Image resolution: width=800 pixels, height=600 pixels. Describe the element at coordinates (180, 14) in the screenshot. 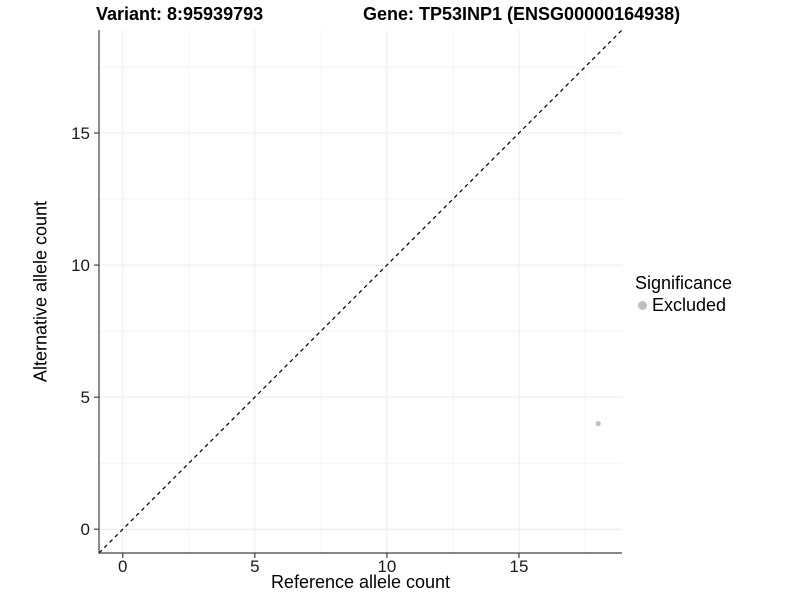

I see `plot-title-variant: Variant: 8:95939793` at that location.